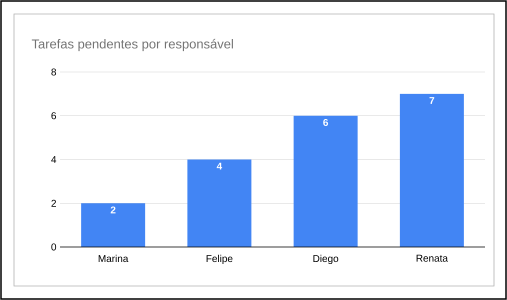 This screenshot has height=300, width=507. Describe the element at coordinates (53, 159) in the screenshot. I see `y-tick-label: 4` at that location.